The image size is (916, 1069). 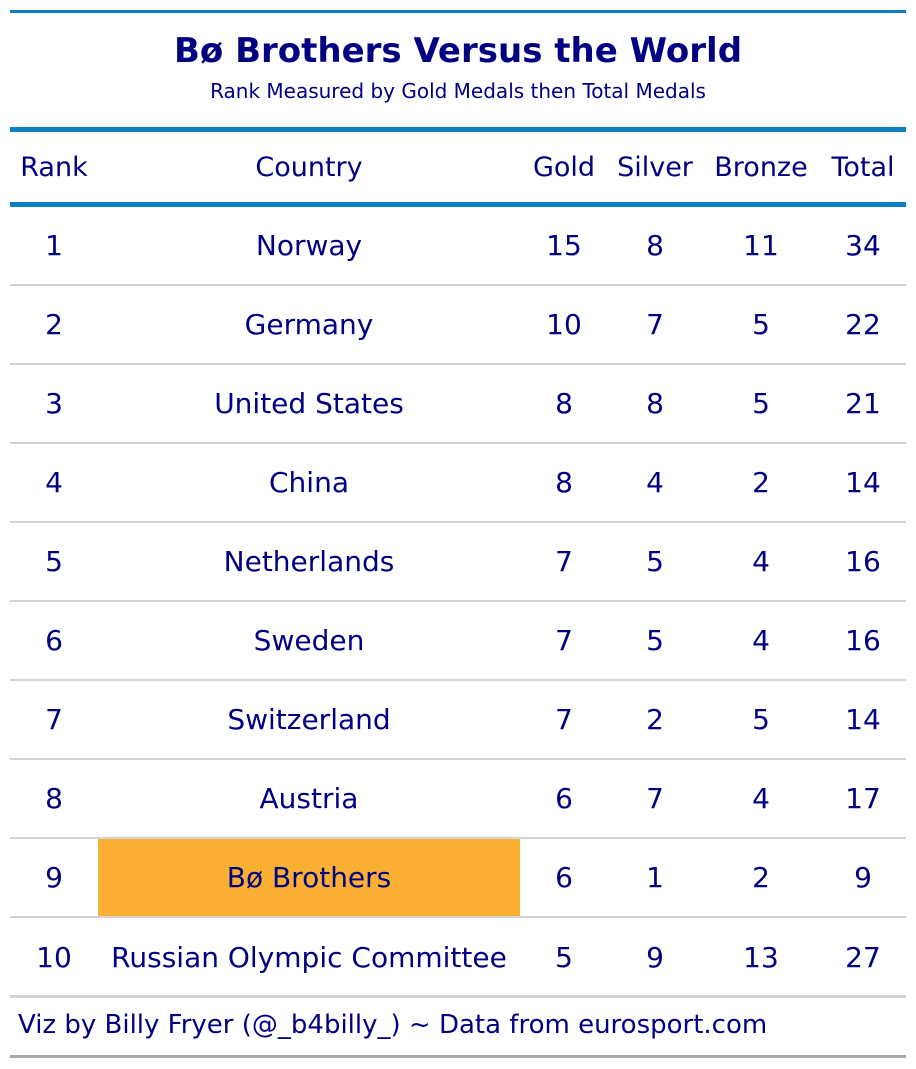 What do you see at coordinates (458, 129) in the screenshot?
I see `header-rule-top` at bounding box center [458, 129].